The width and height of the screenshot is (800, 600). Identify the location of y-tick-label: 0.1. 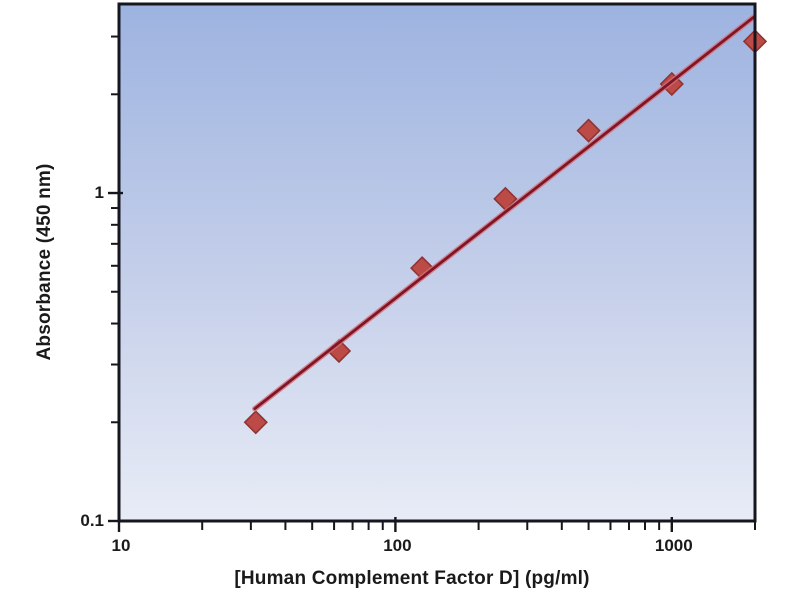
(92, 520).